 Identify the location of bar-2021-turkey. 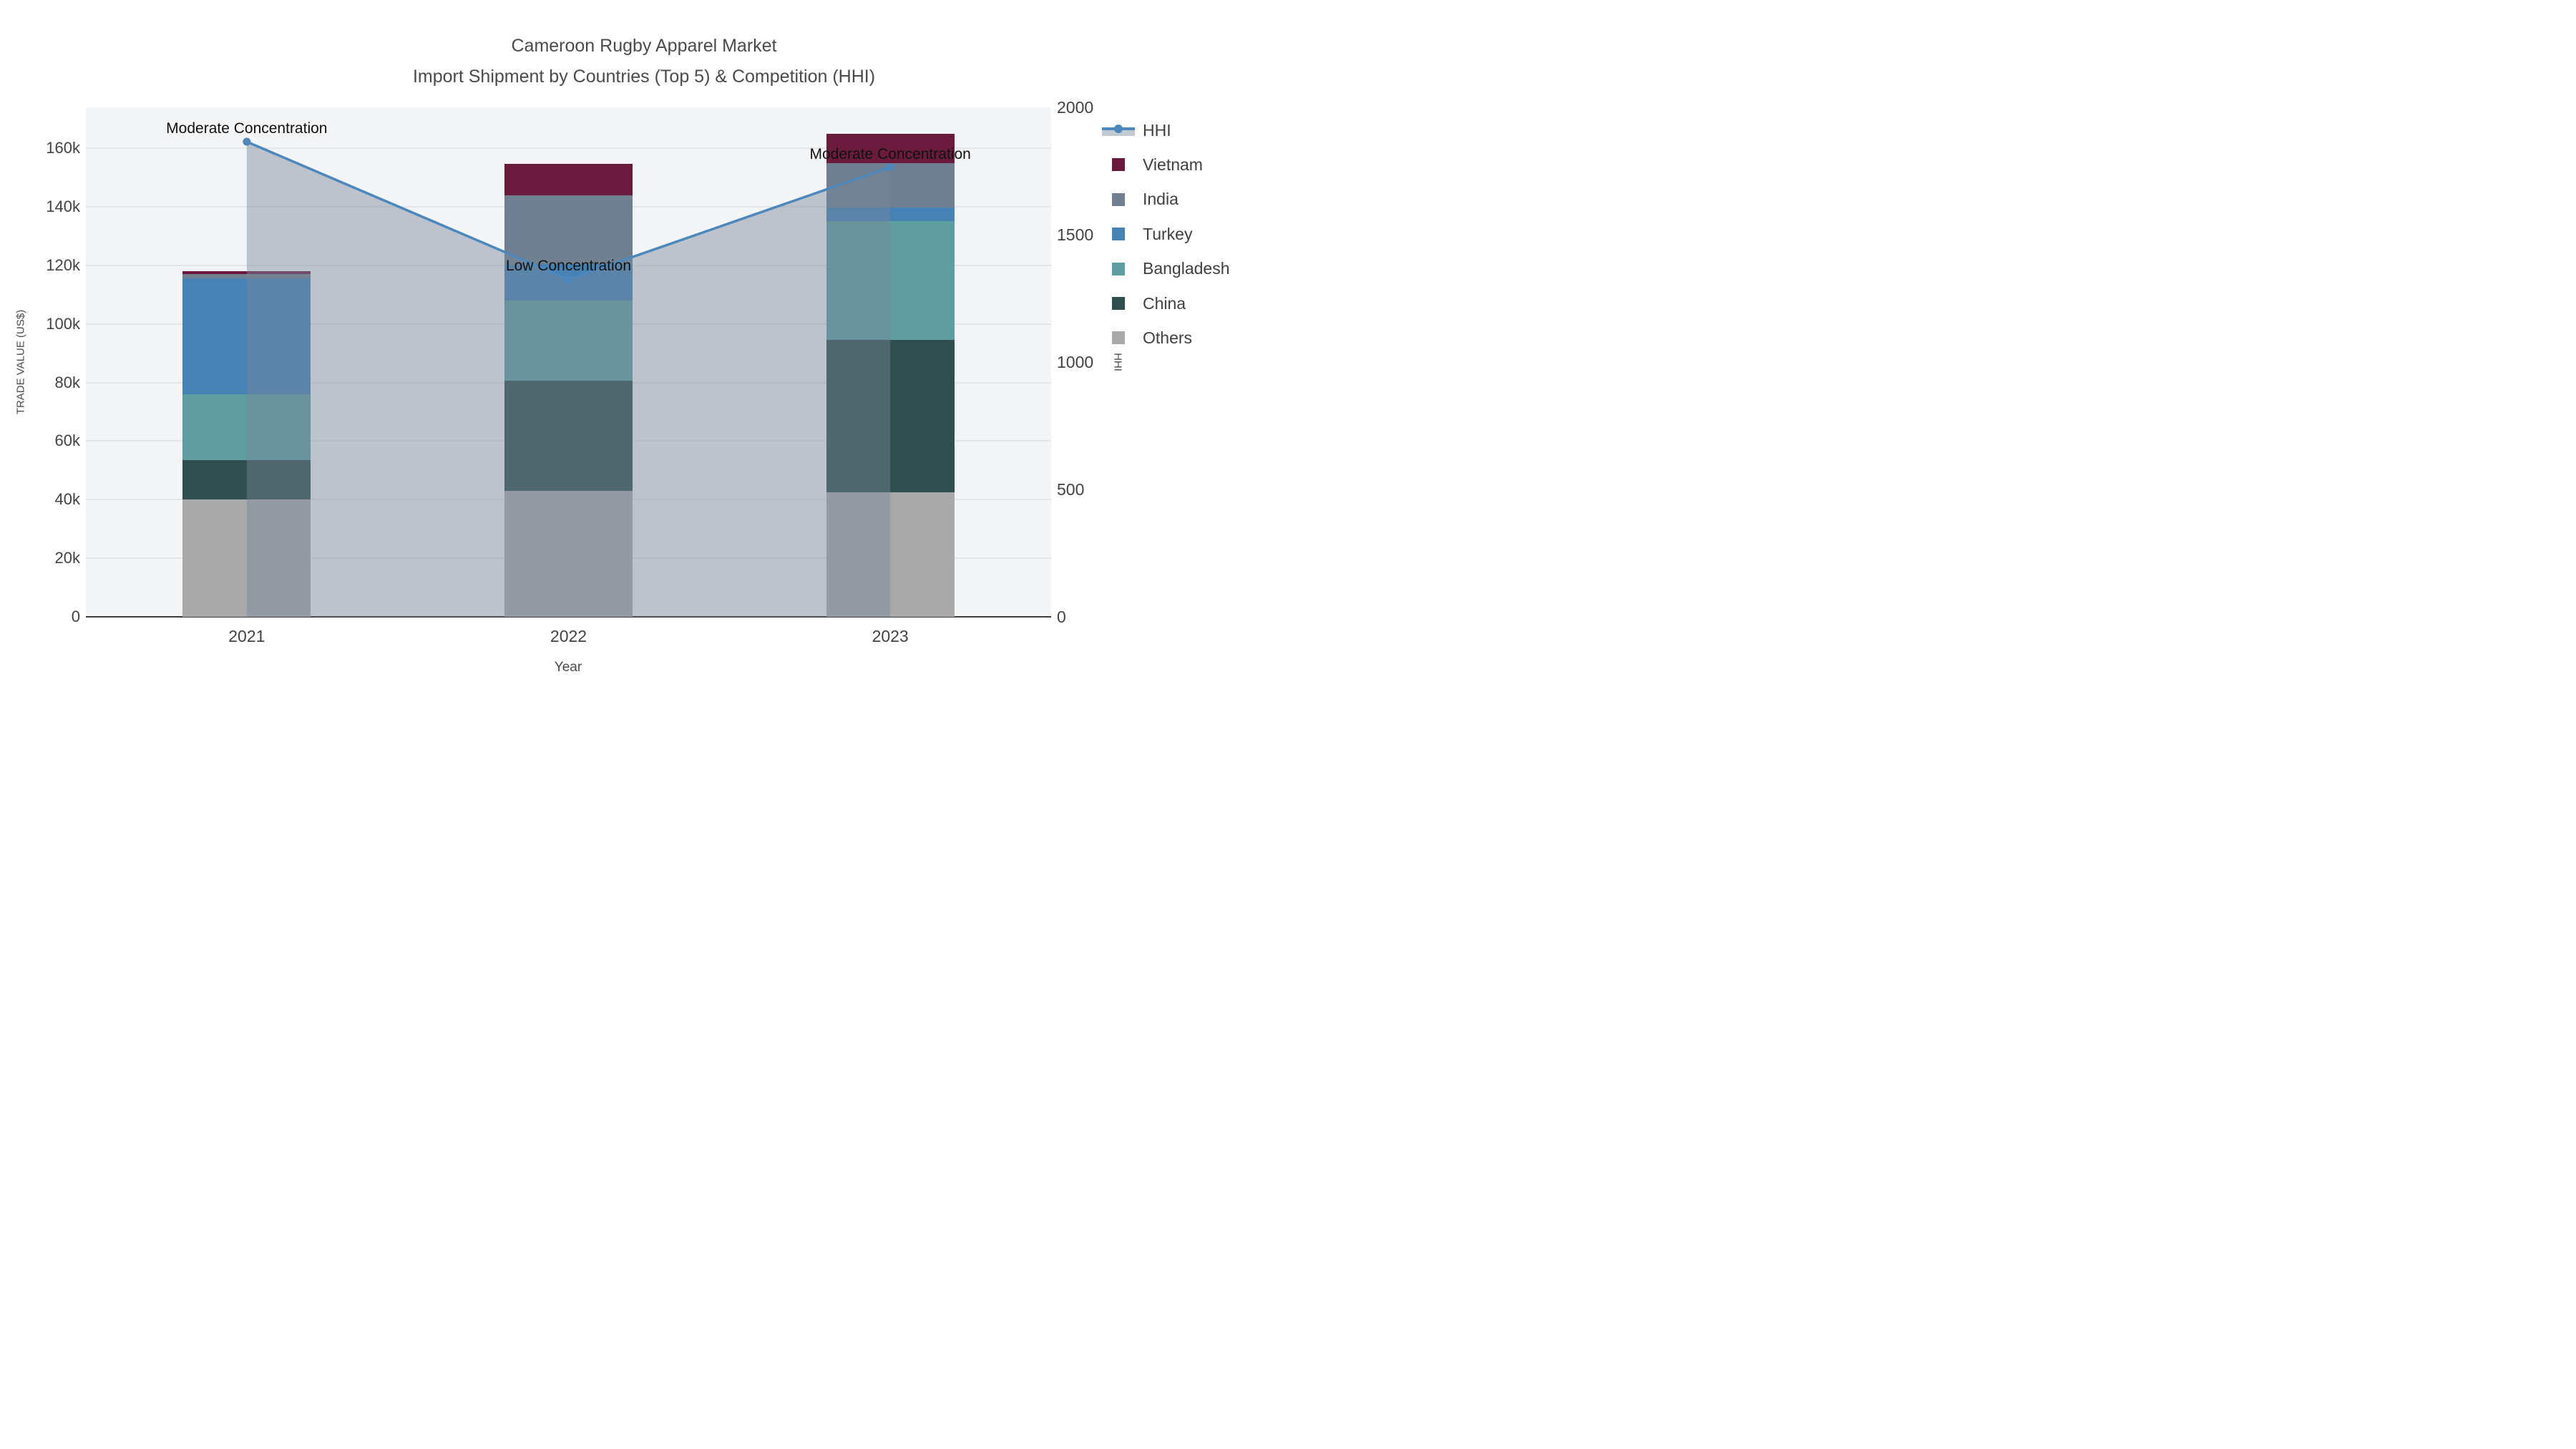
(246, 336).